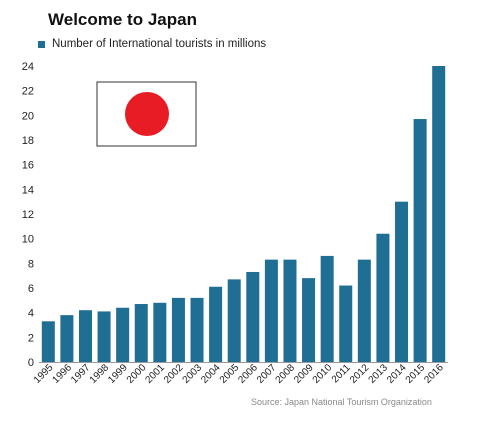 Image resolution: width=480 pixels, height=421 pixels. What do you see at coordinates (41, 44) in the screenshot?
I see `legend-swatch` at bounding box center [41, 44].